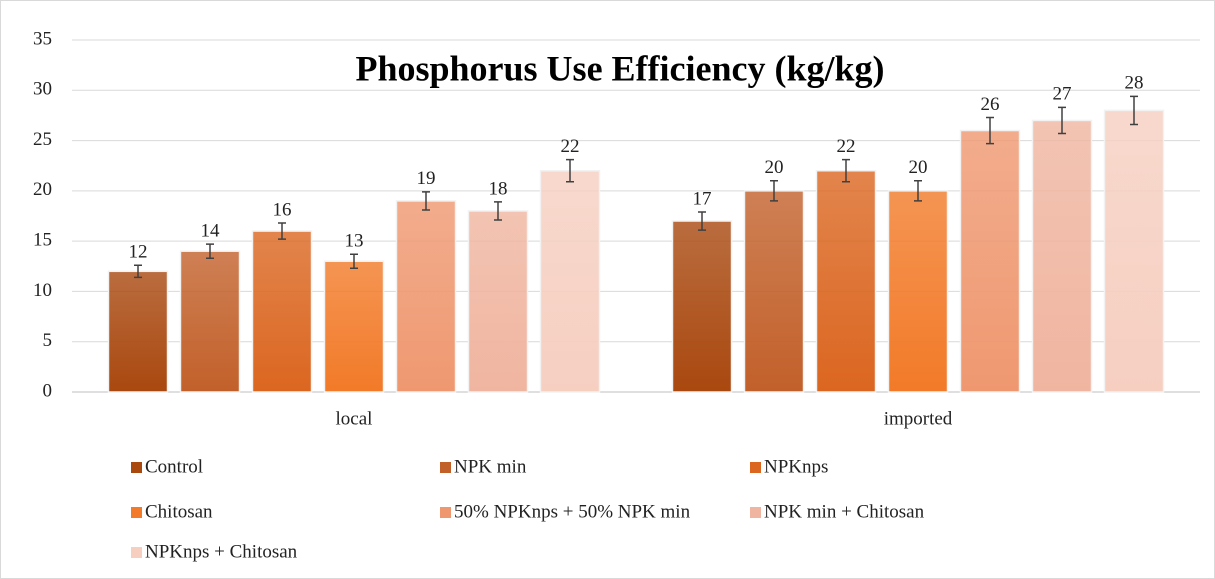  What do you see at coordinates (42, 290) in the screenshot?
I see `y-tick-label: 10` at bounding box center [42, 290].